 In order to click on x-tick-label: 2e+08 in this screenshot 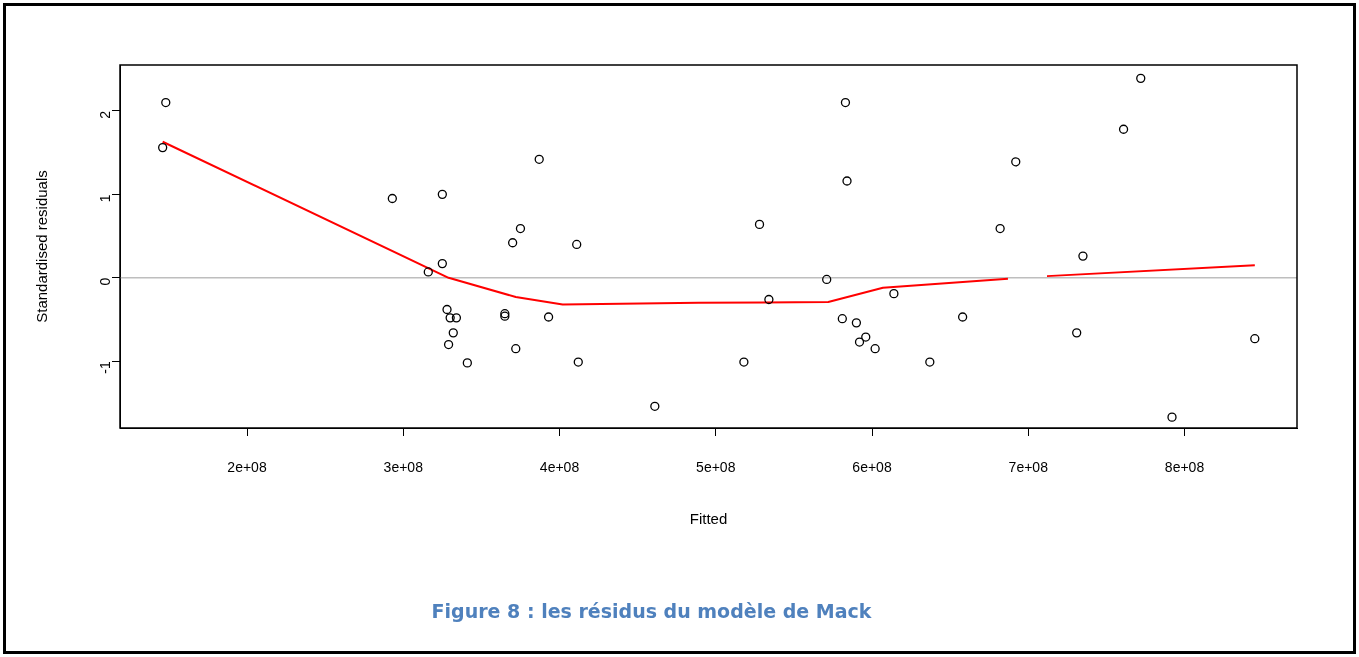, I will do `click(247, 467)`.